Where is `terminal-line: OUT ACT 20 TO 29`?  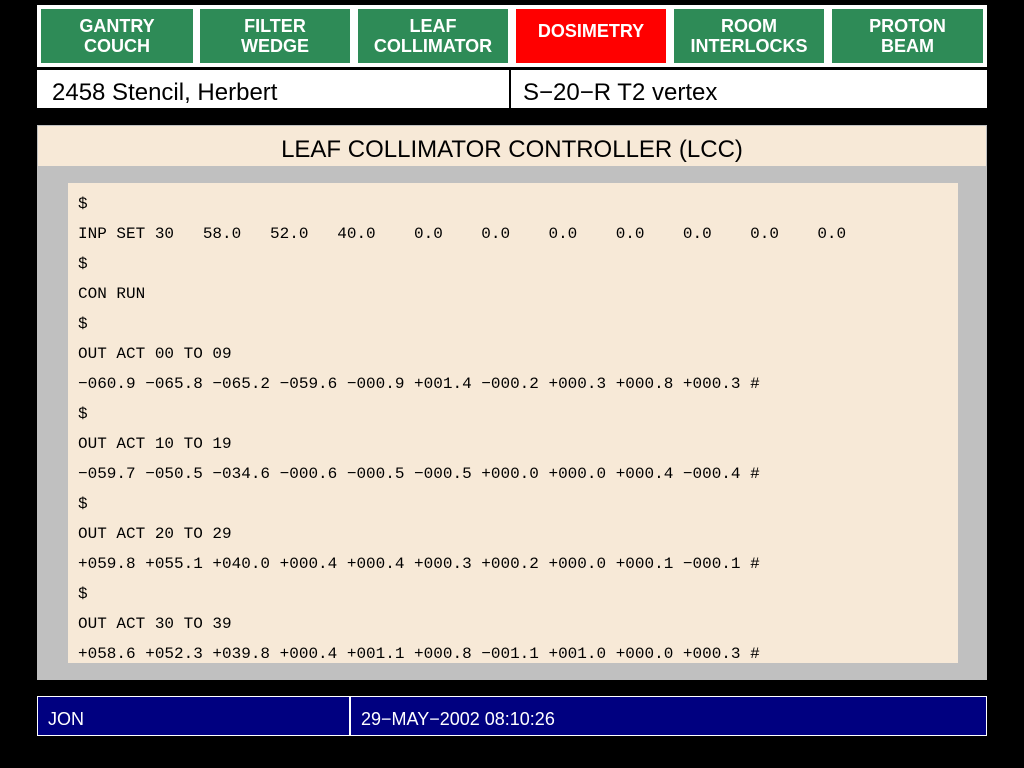 terminal-line: OUT ACT 20 TO 29 is located at coordinates (155, 534).